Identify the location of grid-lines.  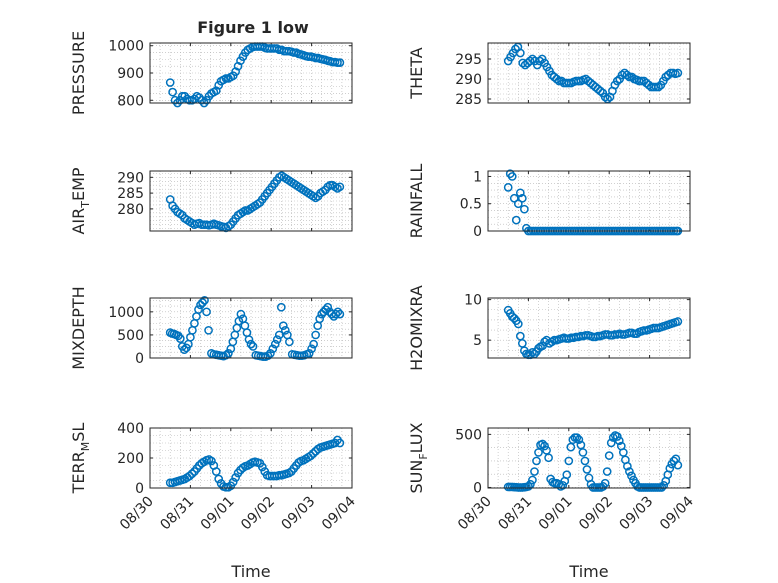
(589, 201).